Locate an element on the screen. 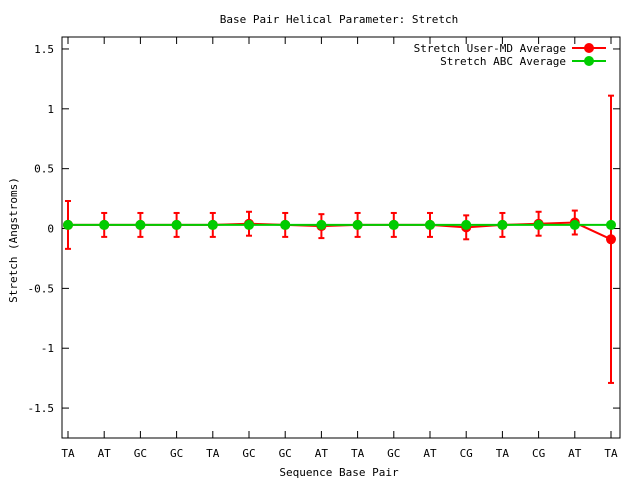 The width and height of the screenshot is (640, 480). legend-label: Stretch User-MD Average is located at coordinates (490, 48).